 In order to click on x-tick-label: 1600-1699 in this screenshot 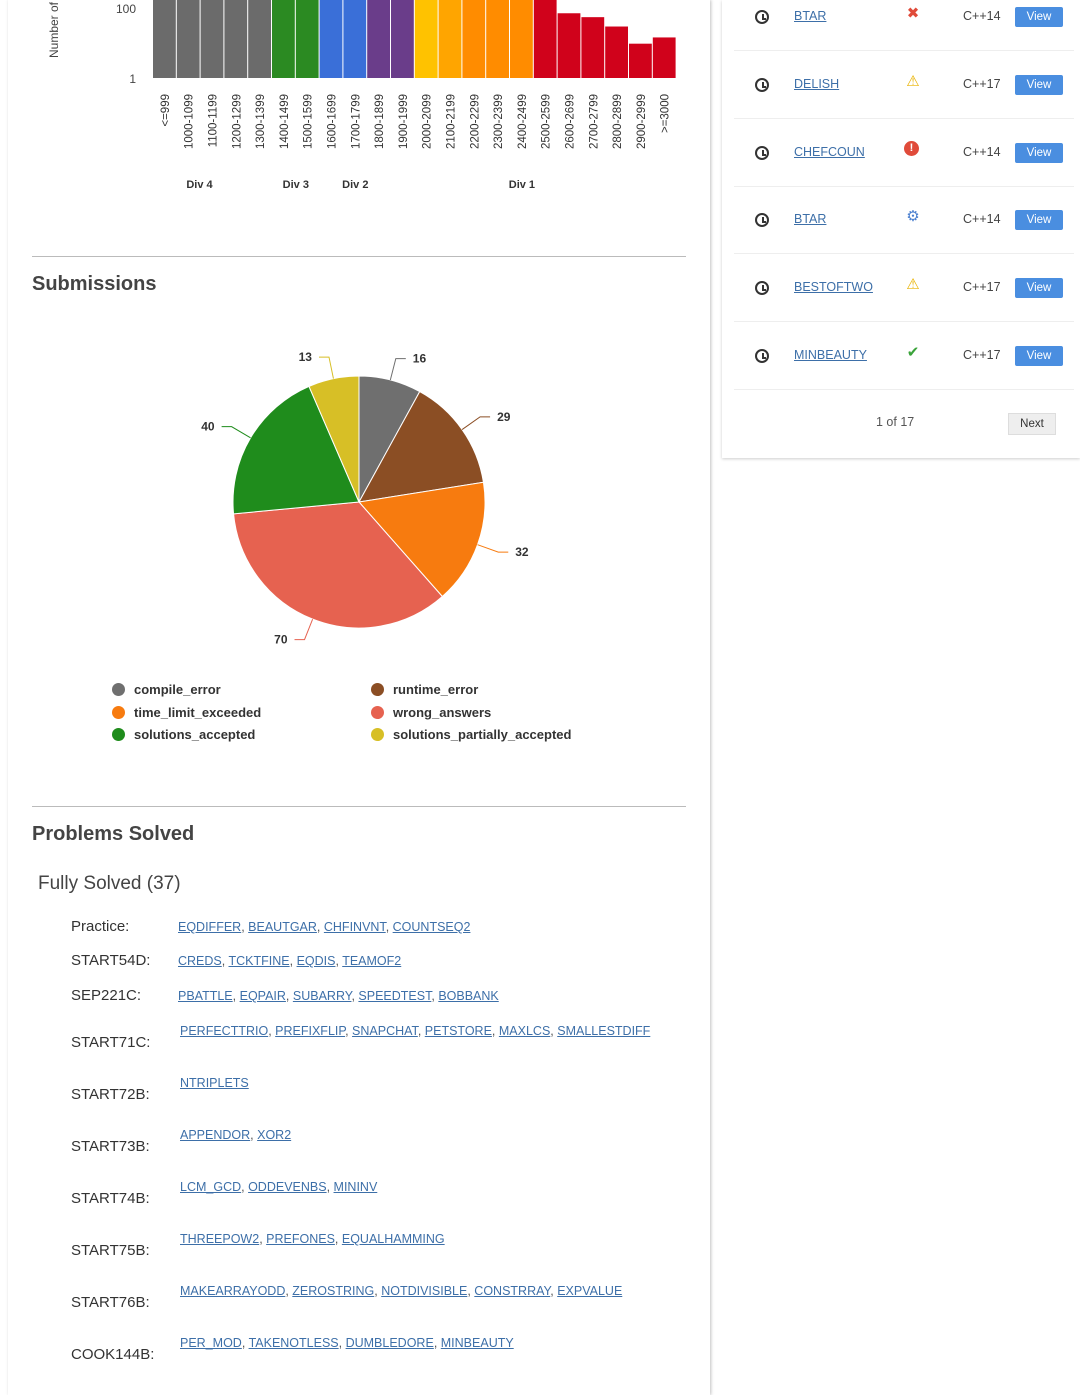, I will do `click(333, 121)`.